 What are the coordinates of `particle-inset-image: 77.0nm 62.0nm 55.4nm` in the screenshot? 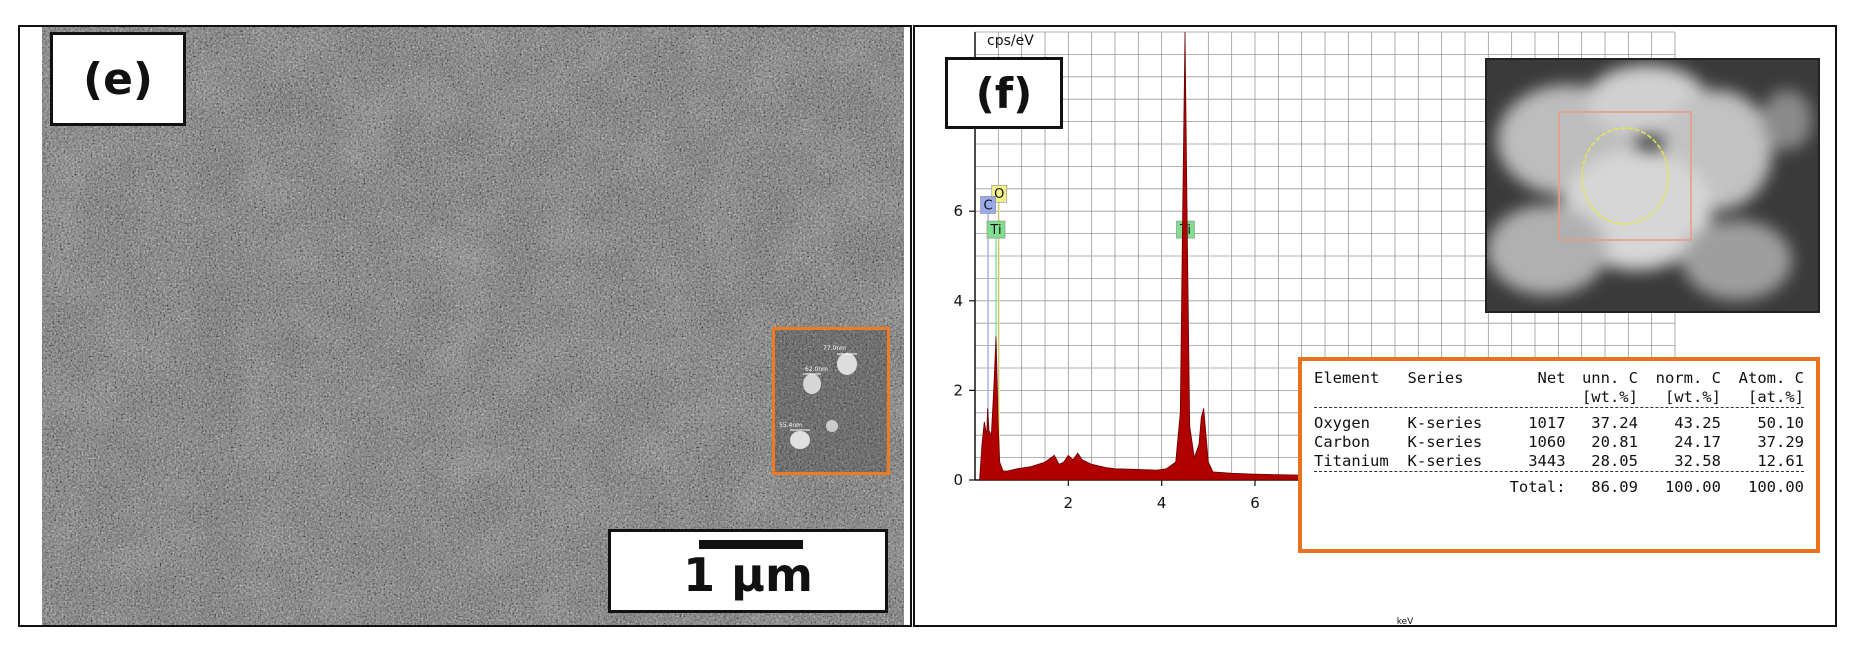 It's located at (831, 401).